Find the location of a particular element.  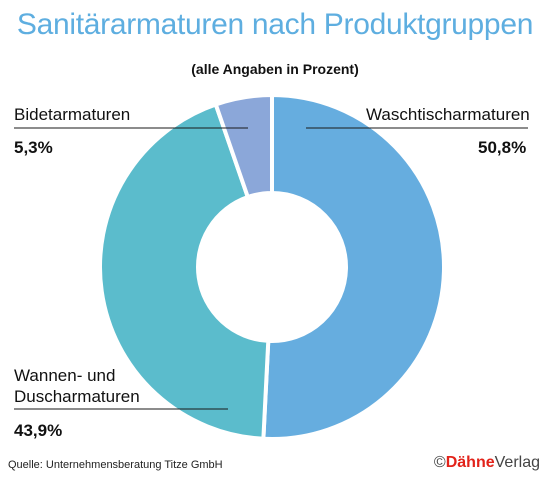

copyright-symbol: © is located at coordinates (439, 462).